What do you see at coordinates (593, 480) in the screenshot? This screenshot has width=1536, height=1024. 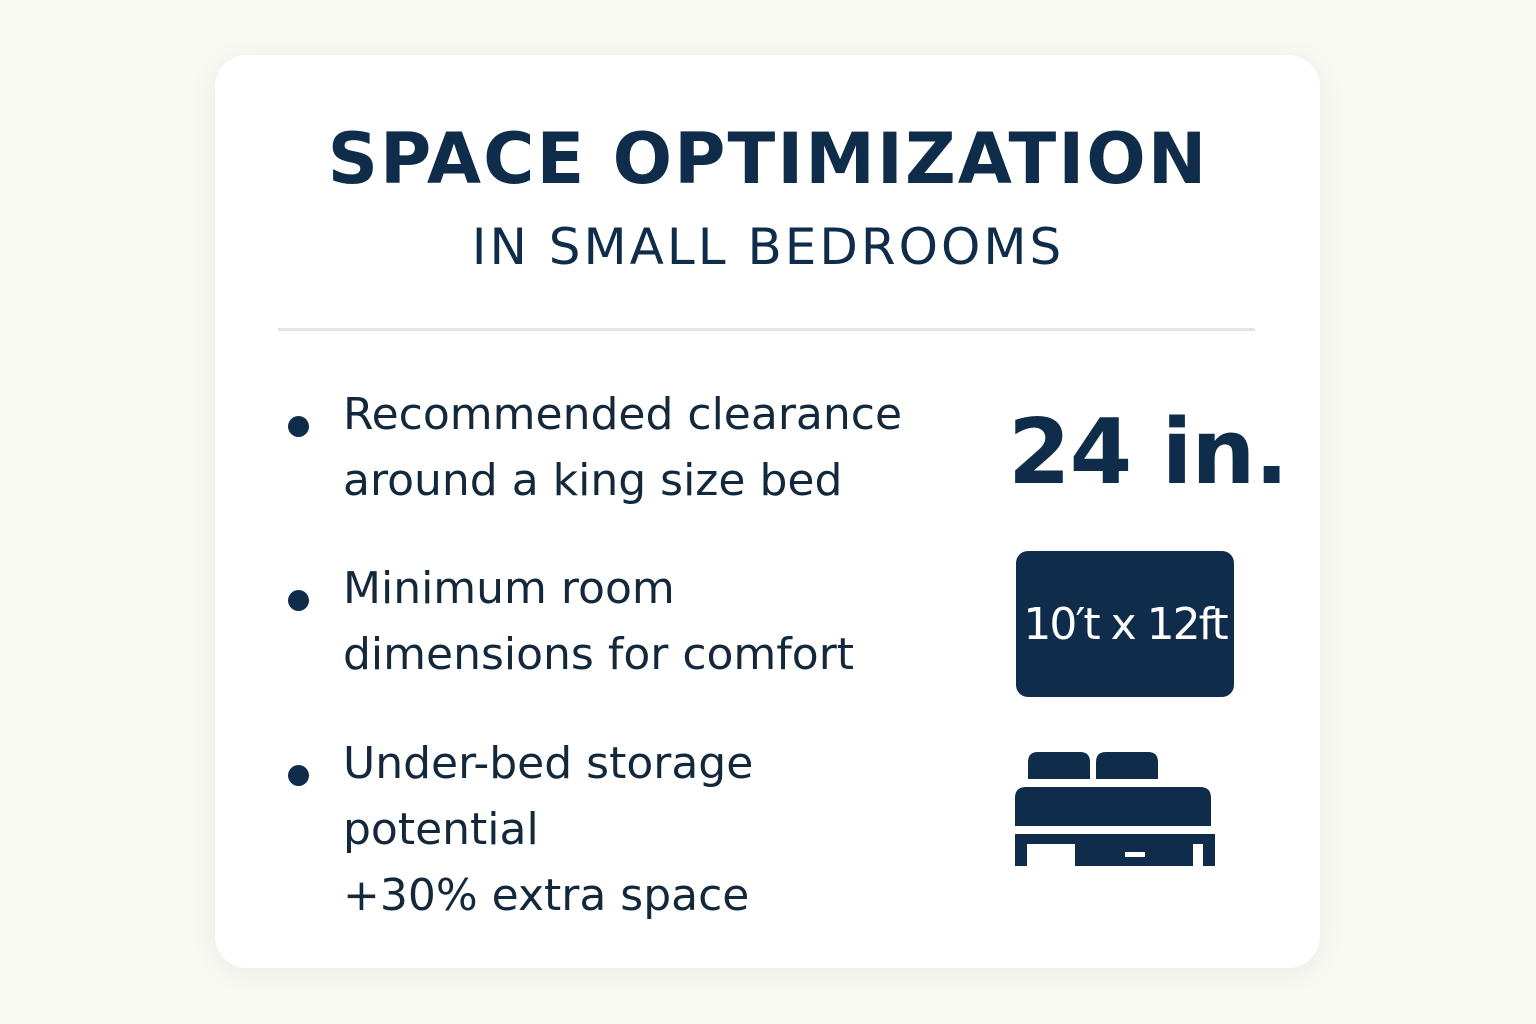 I see `text-line: around a king size bed` at bounding box center [593, 480].